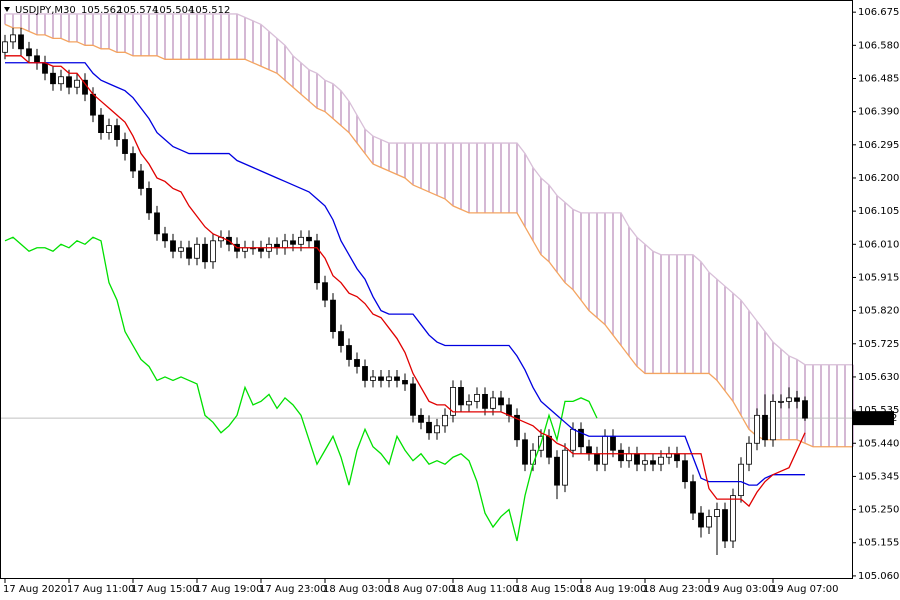 This screenshot has height=600, width=900. I want to click on x-tick-label: 17 Aug 19:00, so click(228, 589).